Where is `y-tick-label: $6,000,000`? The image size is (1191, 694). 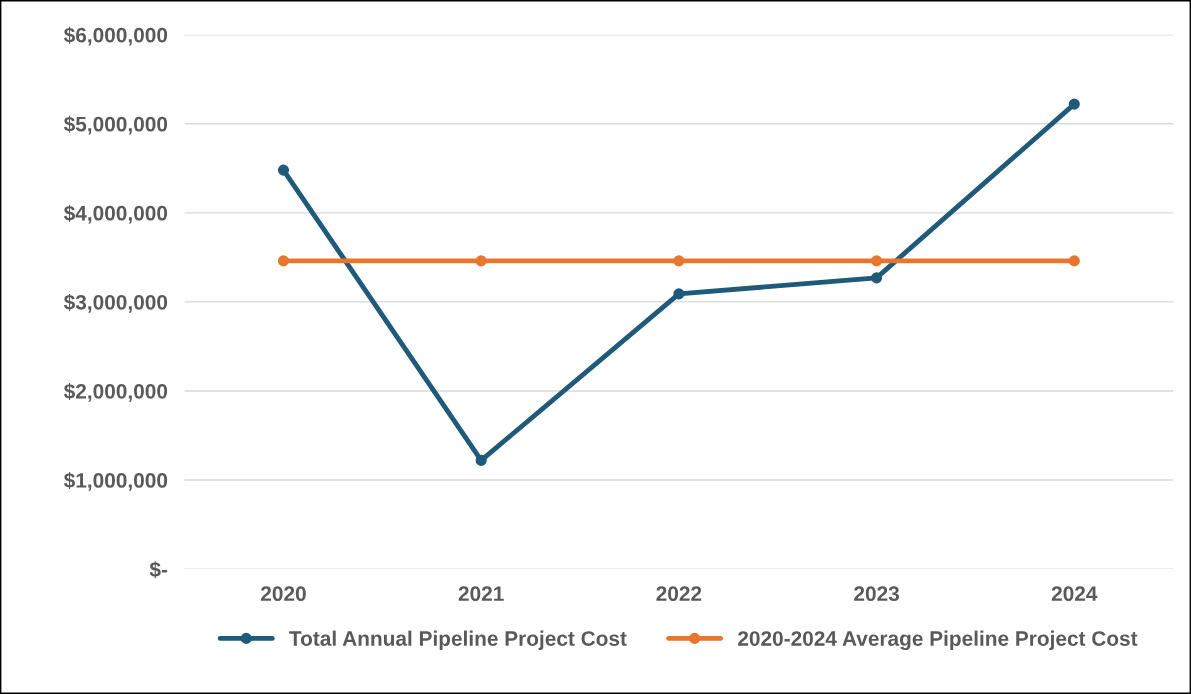
y-tick-label: $6,000,000 is located at coordinates (115, 36).